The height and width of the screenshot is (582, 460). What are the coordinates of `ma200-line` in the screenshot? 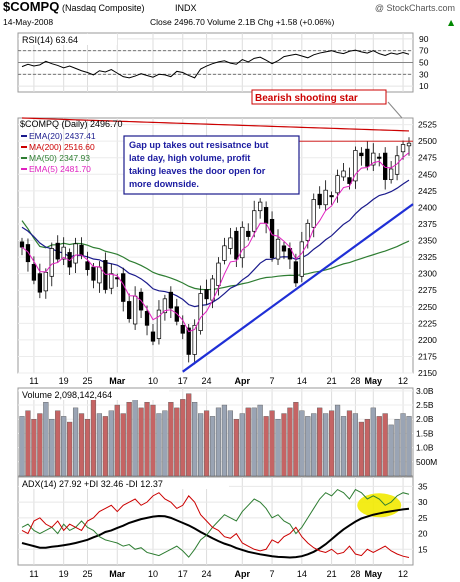 It's located at (215, 124).